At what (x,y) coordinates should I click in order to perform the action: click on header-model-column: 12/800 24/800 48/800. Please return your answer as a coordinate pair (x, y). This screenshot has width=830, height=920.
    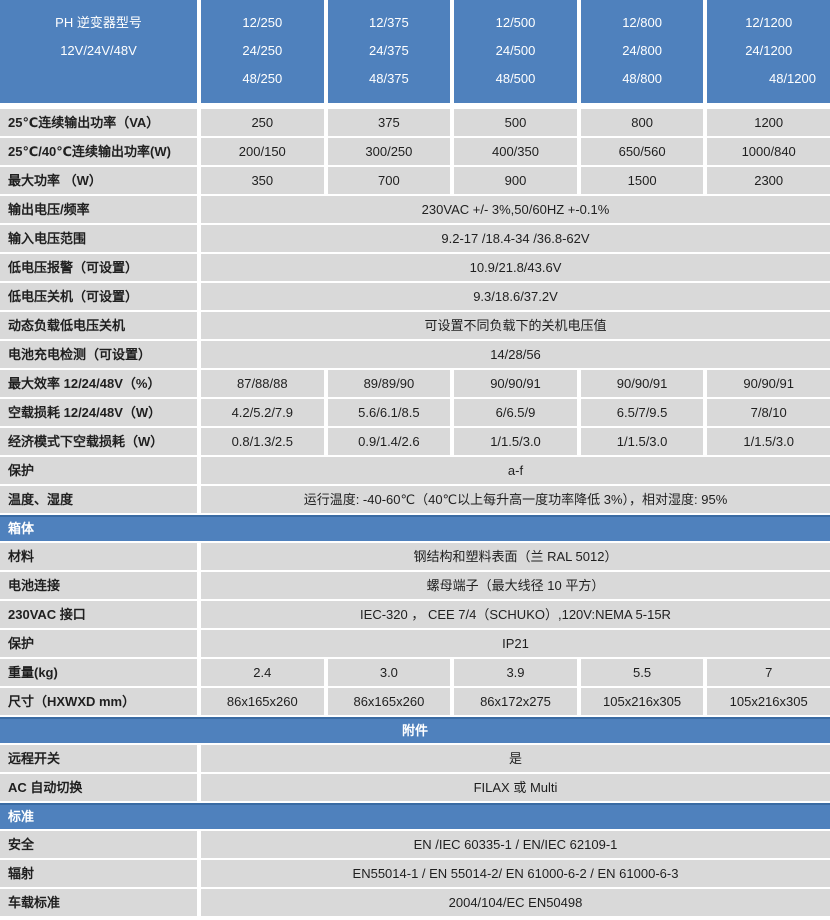
    Looking at the image, I should click on (642, 51).